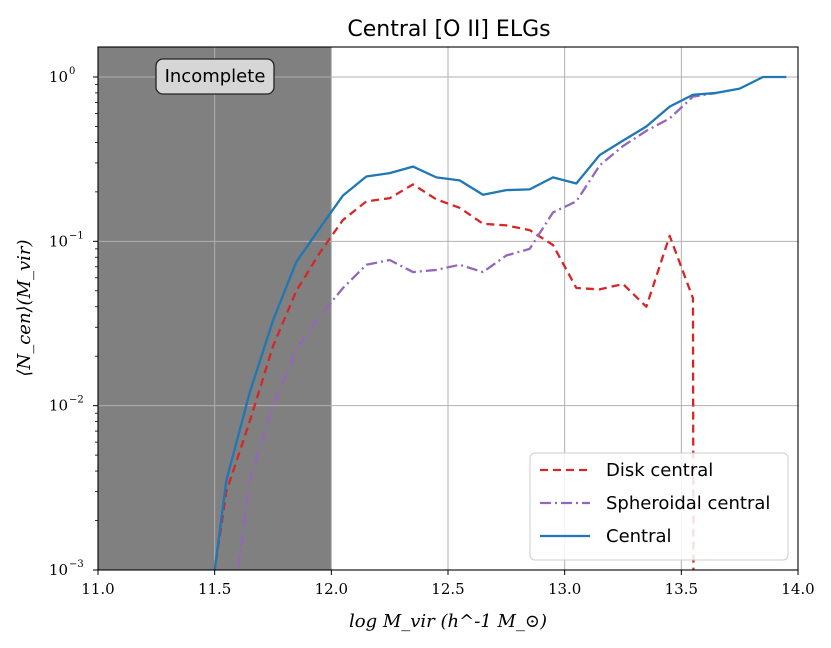  What do you see at coordinates (24, 307) in the screenshot?
I see `y-axis-label: ⟨N_cen⟩(M_vir)` at bounding box center [24, 307].